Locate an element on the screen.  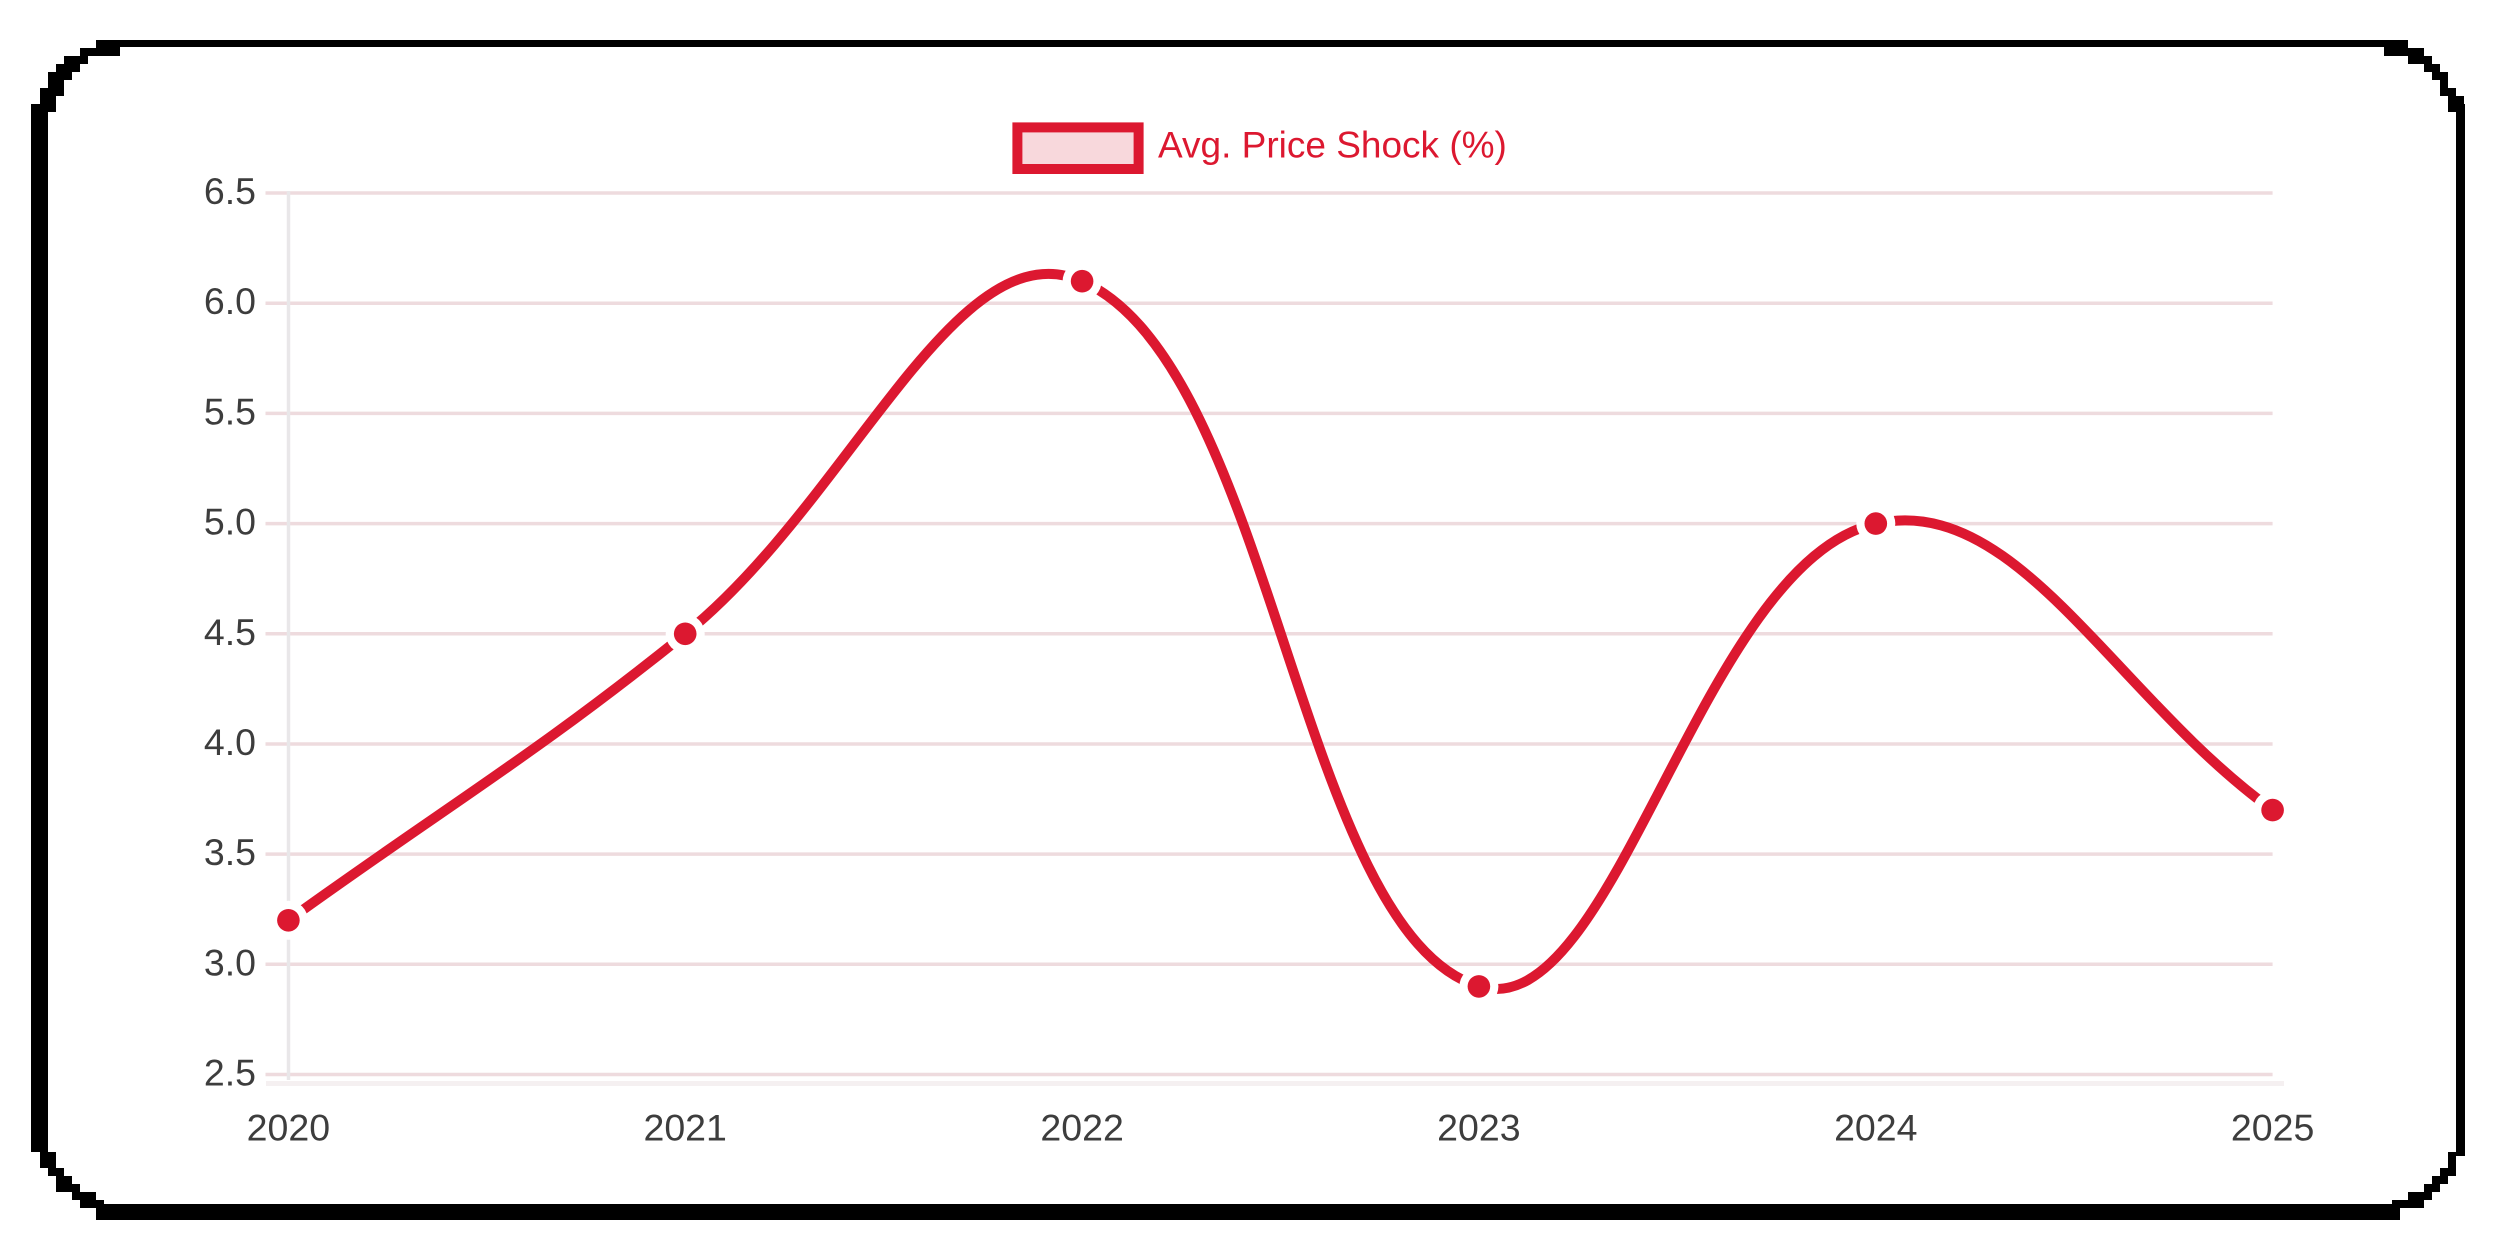
svg-text: 2023 is located at coordinates (1478, 1128).